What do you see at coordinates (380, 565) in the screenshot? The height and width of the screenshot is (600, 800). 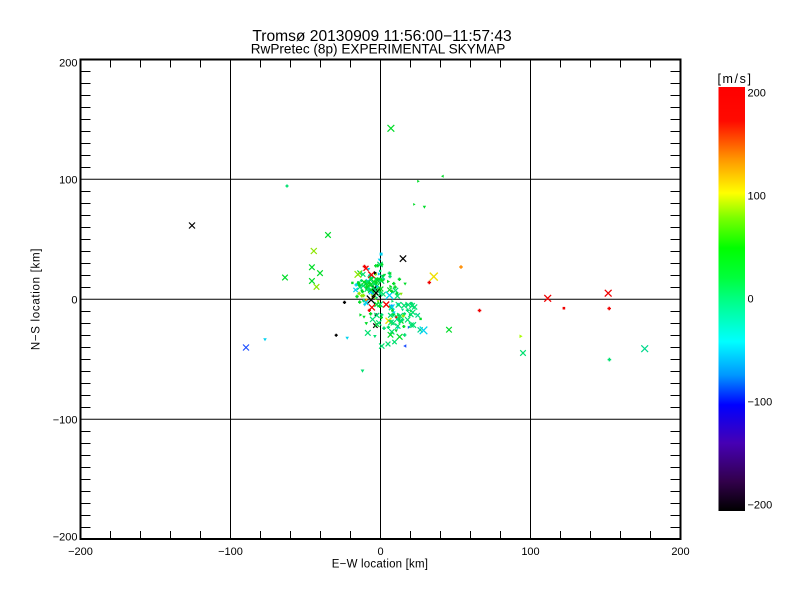 I see `svg-text: E−W location [km]` at bounding box center [380, 565].